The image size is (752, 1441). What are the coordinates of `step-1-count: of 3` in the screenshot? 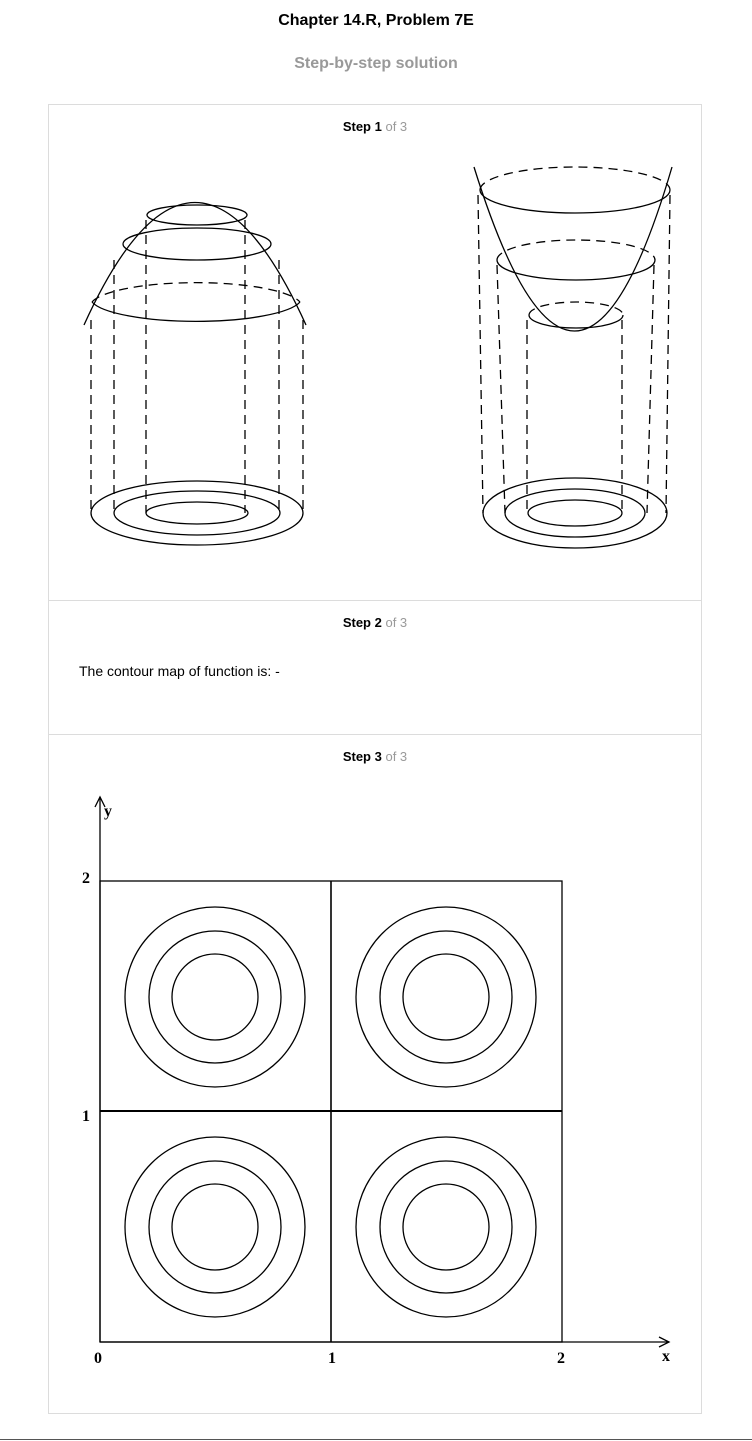 It's located at (396, 126).